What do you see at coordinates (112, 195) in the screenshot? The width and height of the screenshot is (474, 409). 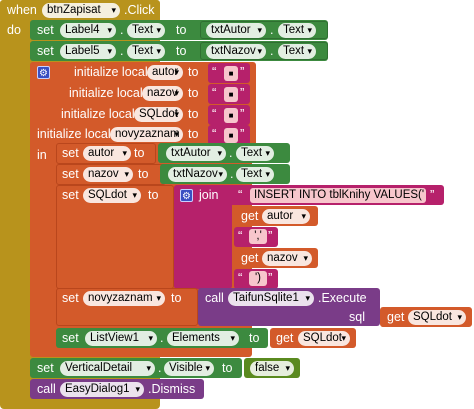 I see `set-sqldot-var-dropdown: SQLdot` at bounding box center [112, 195].